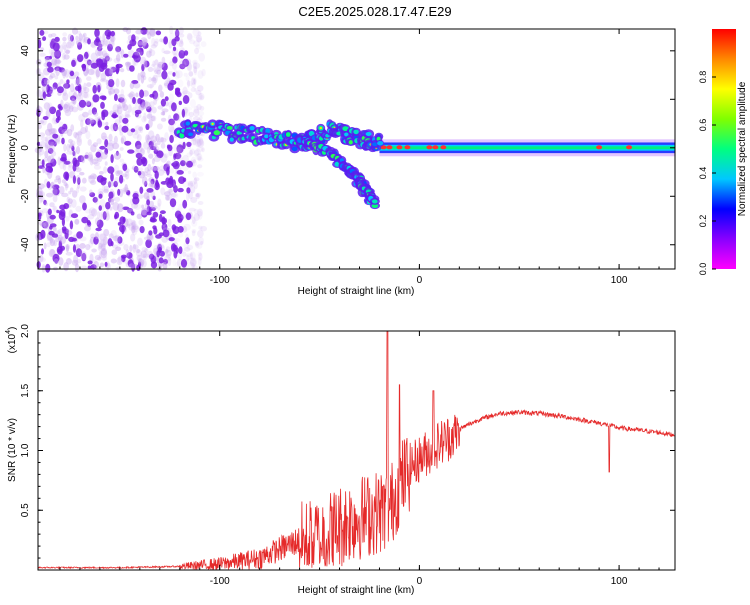  Describe the element at coordinates (25, 510) in the screenshot. I see `y-tick-label: 0.5` at that location.